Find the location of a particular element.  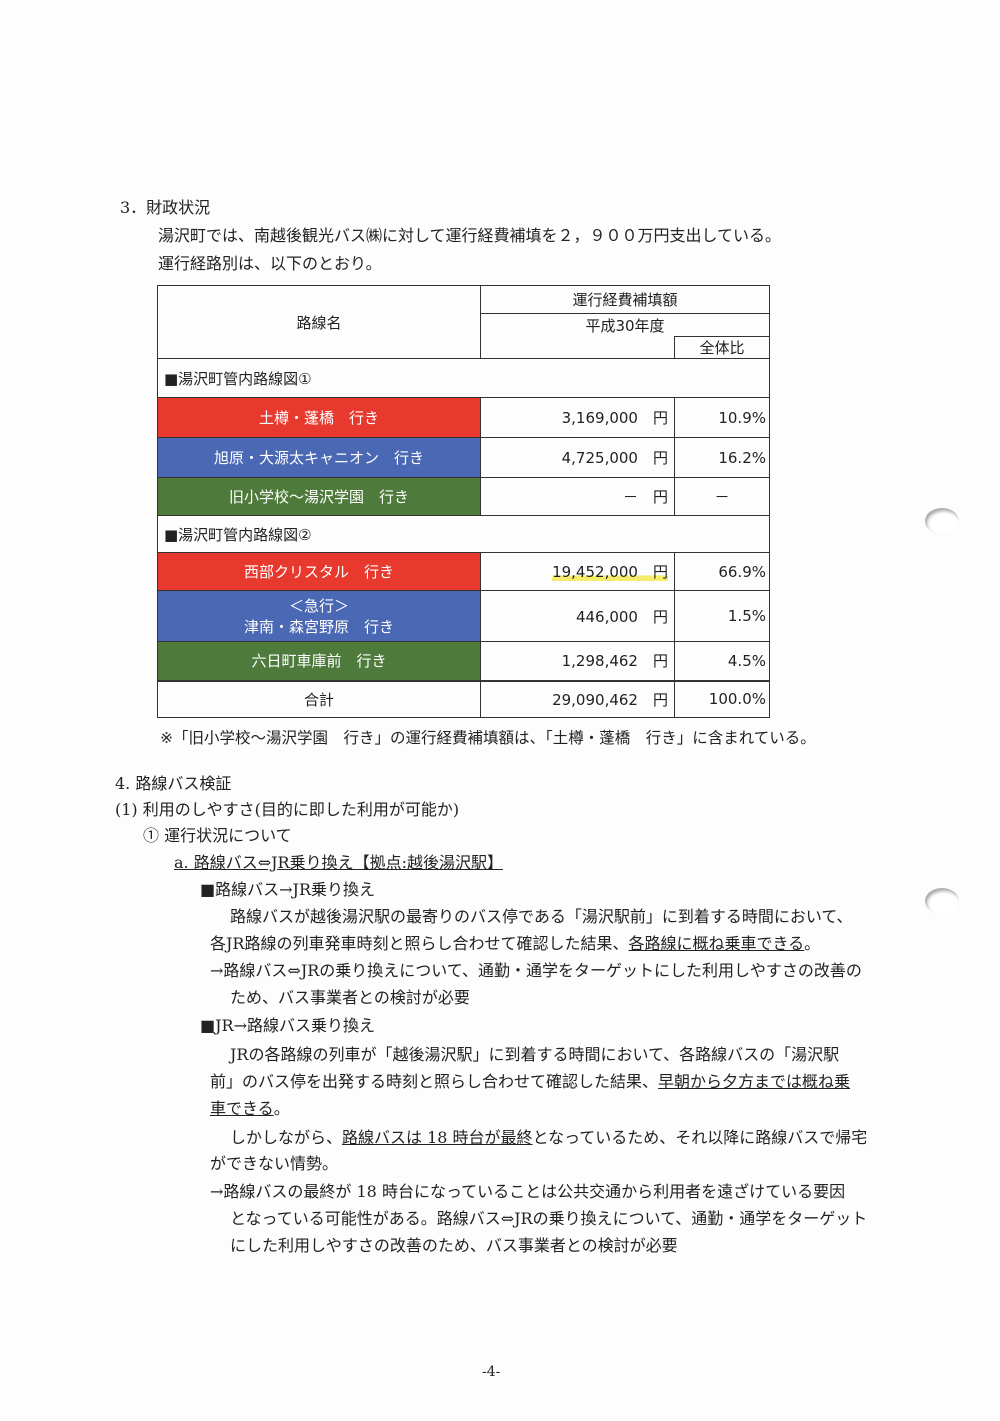

header-ratio: 全体比 is located at coordinates (722, 347).